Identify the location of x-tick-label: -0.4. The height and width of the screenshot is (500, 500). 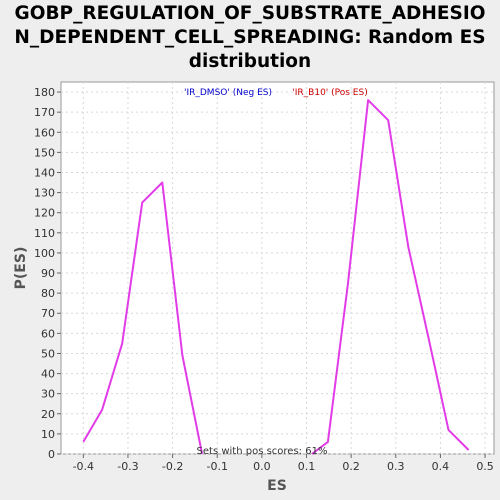
(83, 466).